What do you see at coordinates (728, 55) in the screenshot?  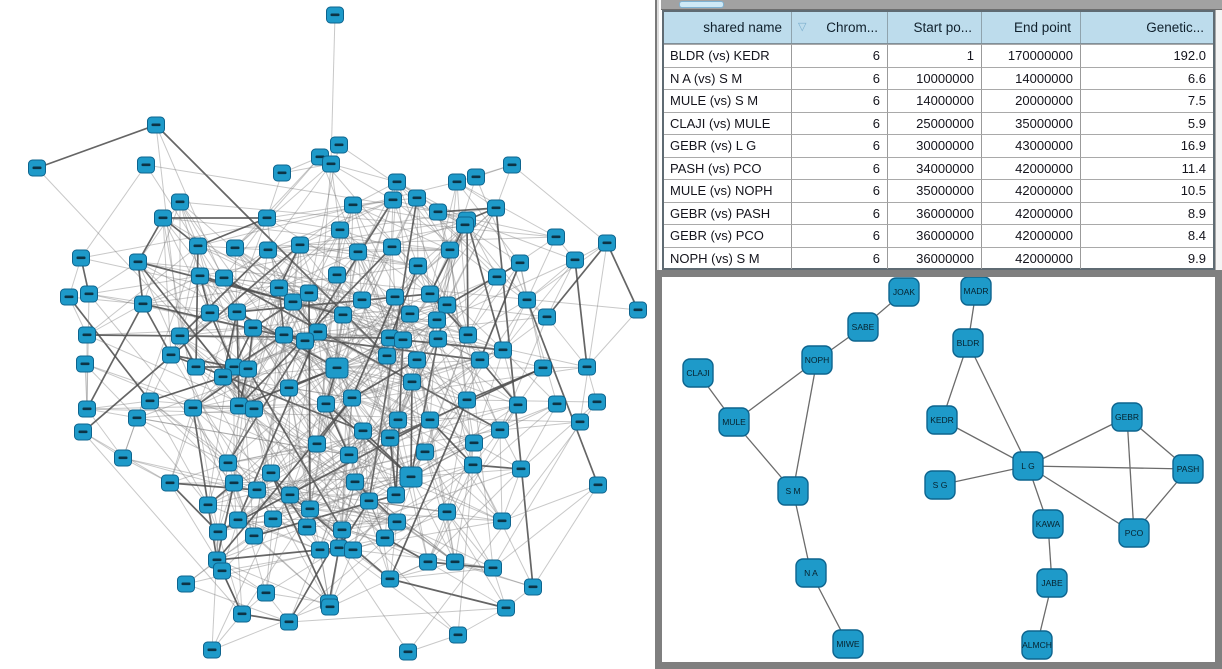 I see `table-cell: BLDR (vs) KEDR` at bounding box center [728, 55].